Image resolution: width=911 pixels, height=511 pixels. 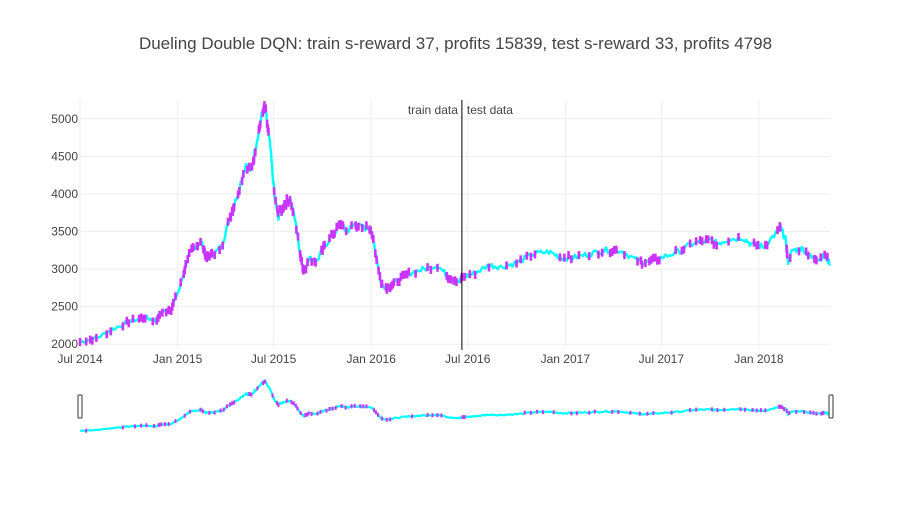 What do you see at coordinates (64, 269) in the screenshot?
I see `y-tick-label: 3000` at bounding box center [64, 269].